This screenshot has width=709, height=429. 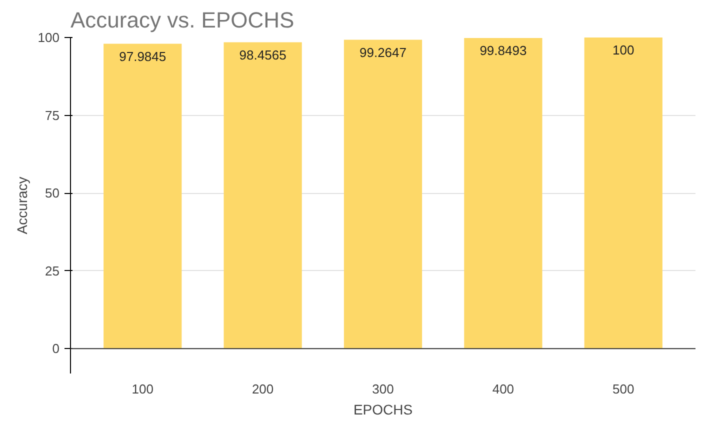 What do you see at coordinates (49, 37) in the screenshot?
I see `y-tick-label: 100` at bounding box center [49, 37].